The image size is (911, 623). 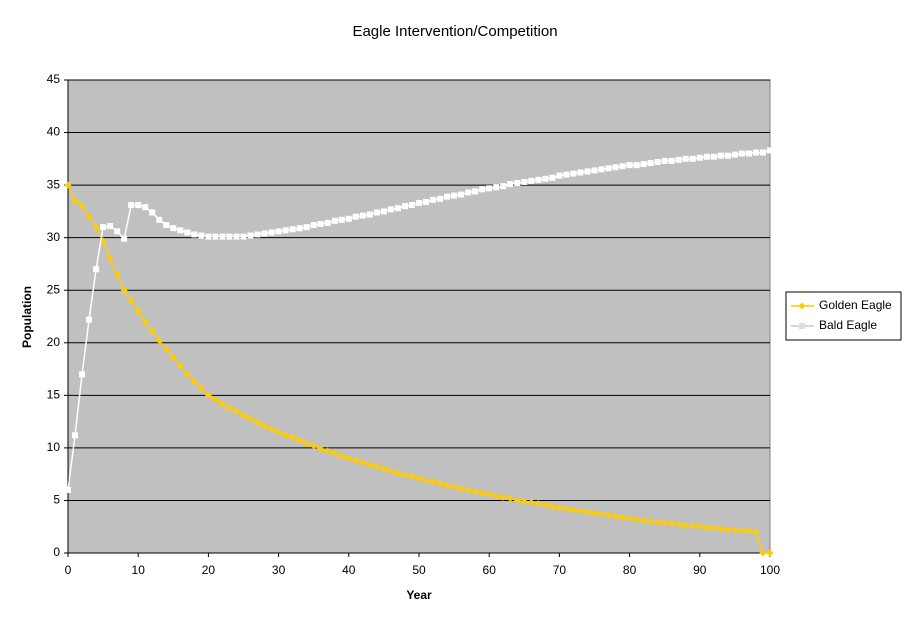 I want to click on x-axis-title: Year, so click(x=419, y=595).